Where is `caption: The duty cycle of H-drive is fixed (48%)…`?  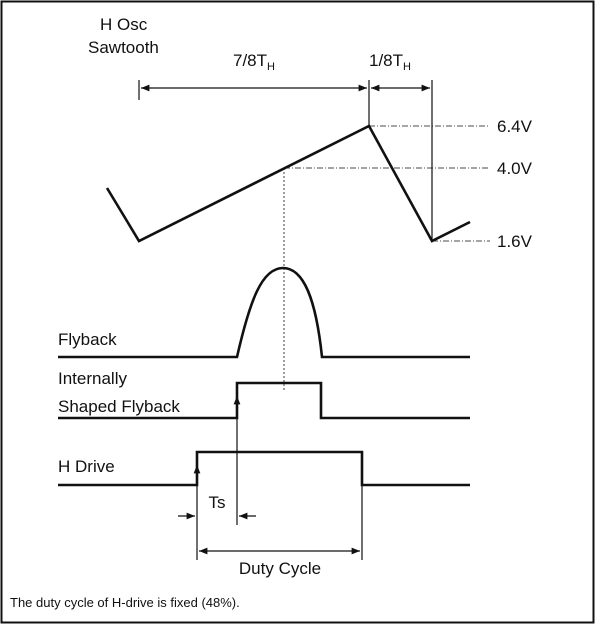
caption: The duty cycle of H-drive is fixed (48%)… is located at coordinates (125, 602).